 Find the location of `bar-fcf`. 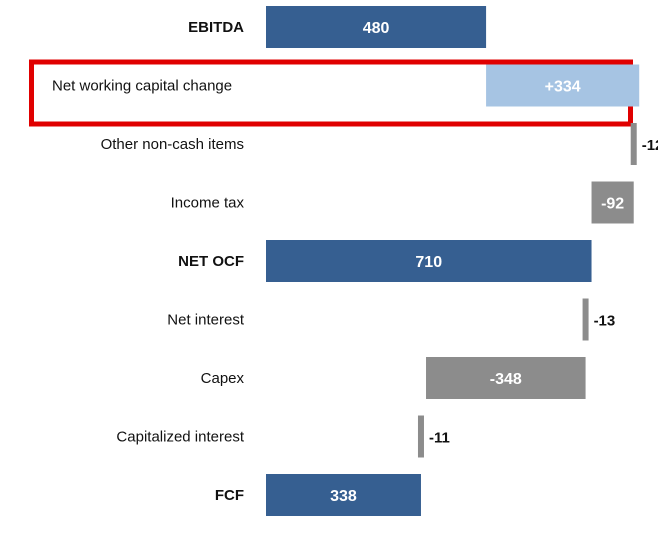

bar-fcf is located at coordinates (343, 495).